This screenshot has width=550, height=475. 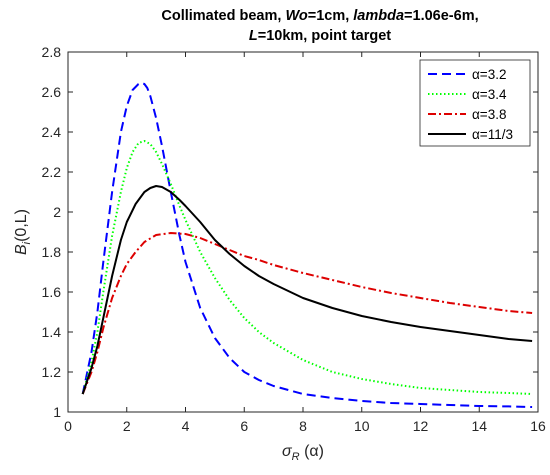 What do you see at coordinates (320, 36) in the screenshot?
I see `chart-title-line-2: L=10km, point target` at bounding box center [320, 36].